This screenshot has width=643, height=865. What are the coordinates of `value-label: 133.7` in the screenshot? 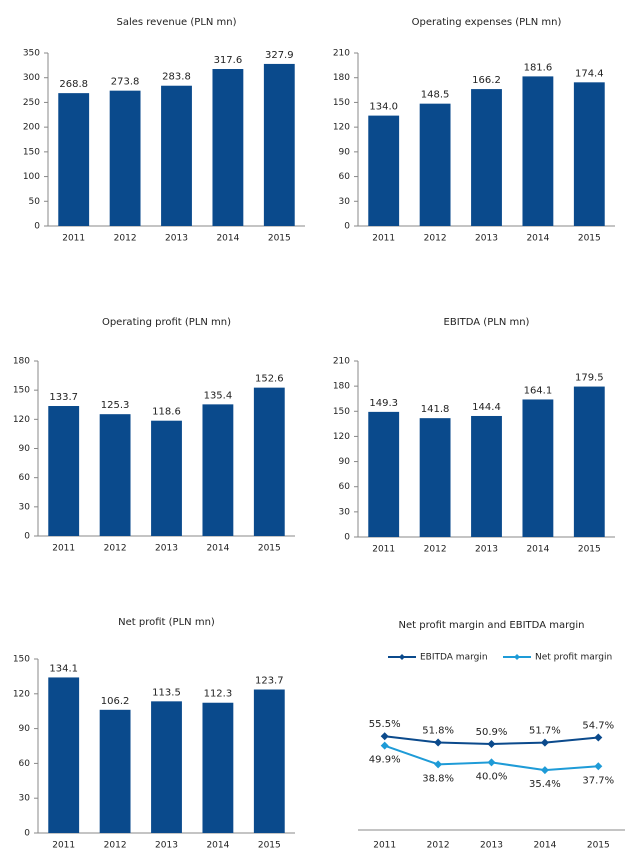 It's located at (63, 397).